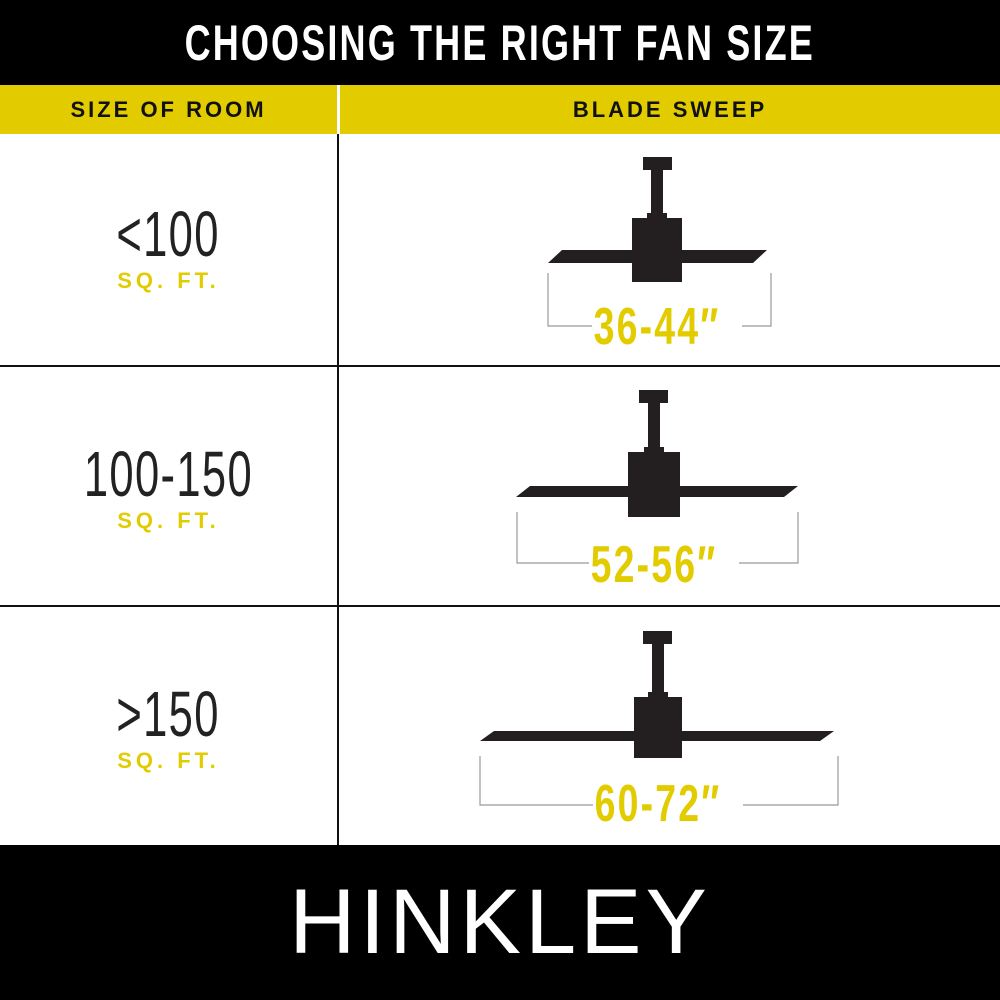 The width and height of the screenshot is (1000, 1000). What do you see at coordinates (658, 803) in the screenshot?
I see `blade-sweep-label: 60-72″` at bounding box center [658, 803].